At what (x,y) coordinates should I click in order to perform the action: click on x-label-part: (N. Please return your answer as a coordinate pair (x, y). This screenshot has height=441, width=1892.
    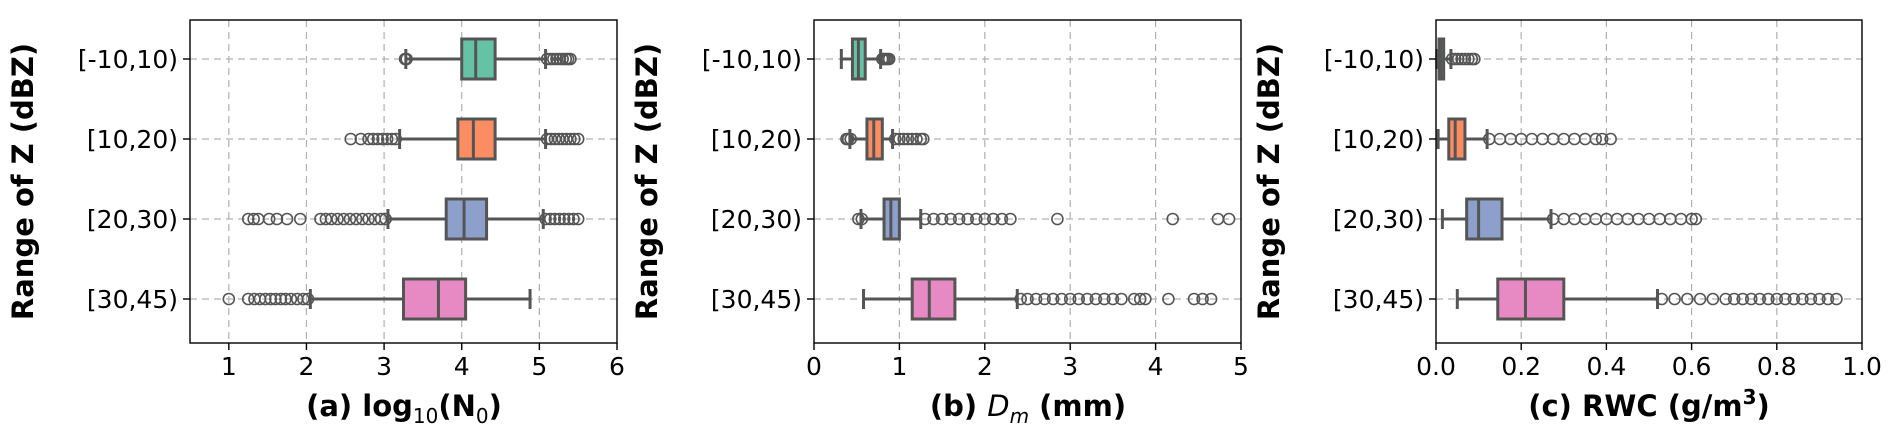
    Looking at the image, I should click on (457, 406).